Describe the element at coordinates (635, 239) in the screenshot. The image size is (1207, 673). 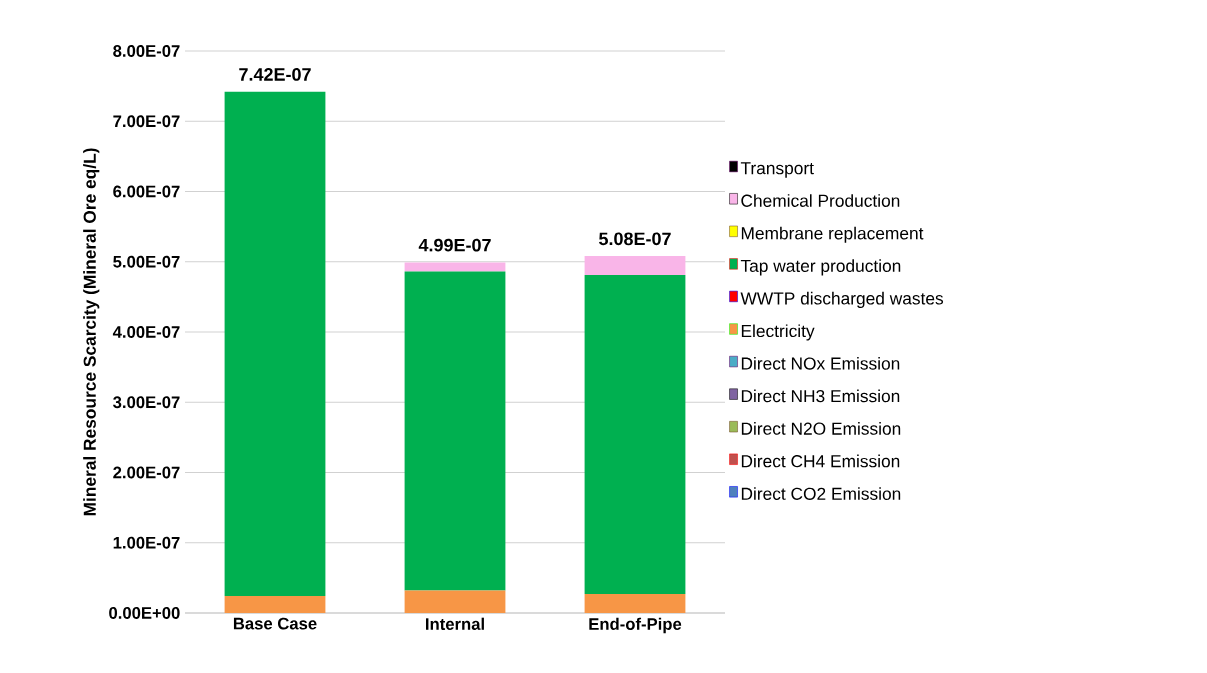
I see `total-label: 5.08E-07` at that location.